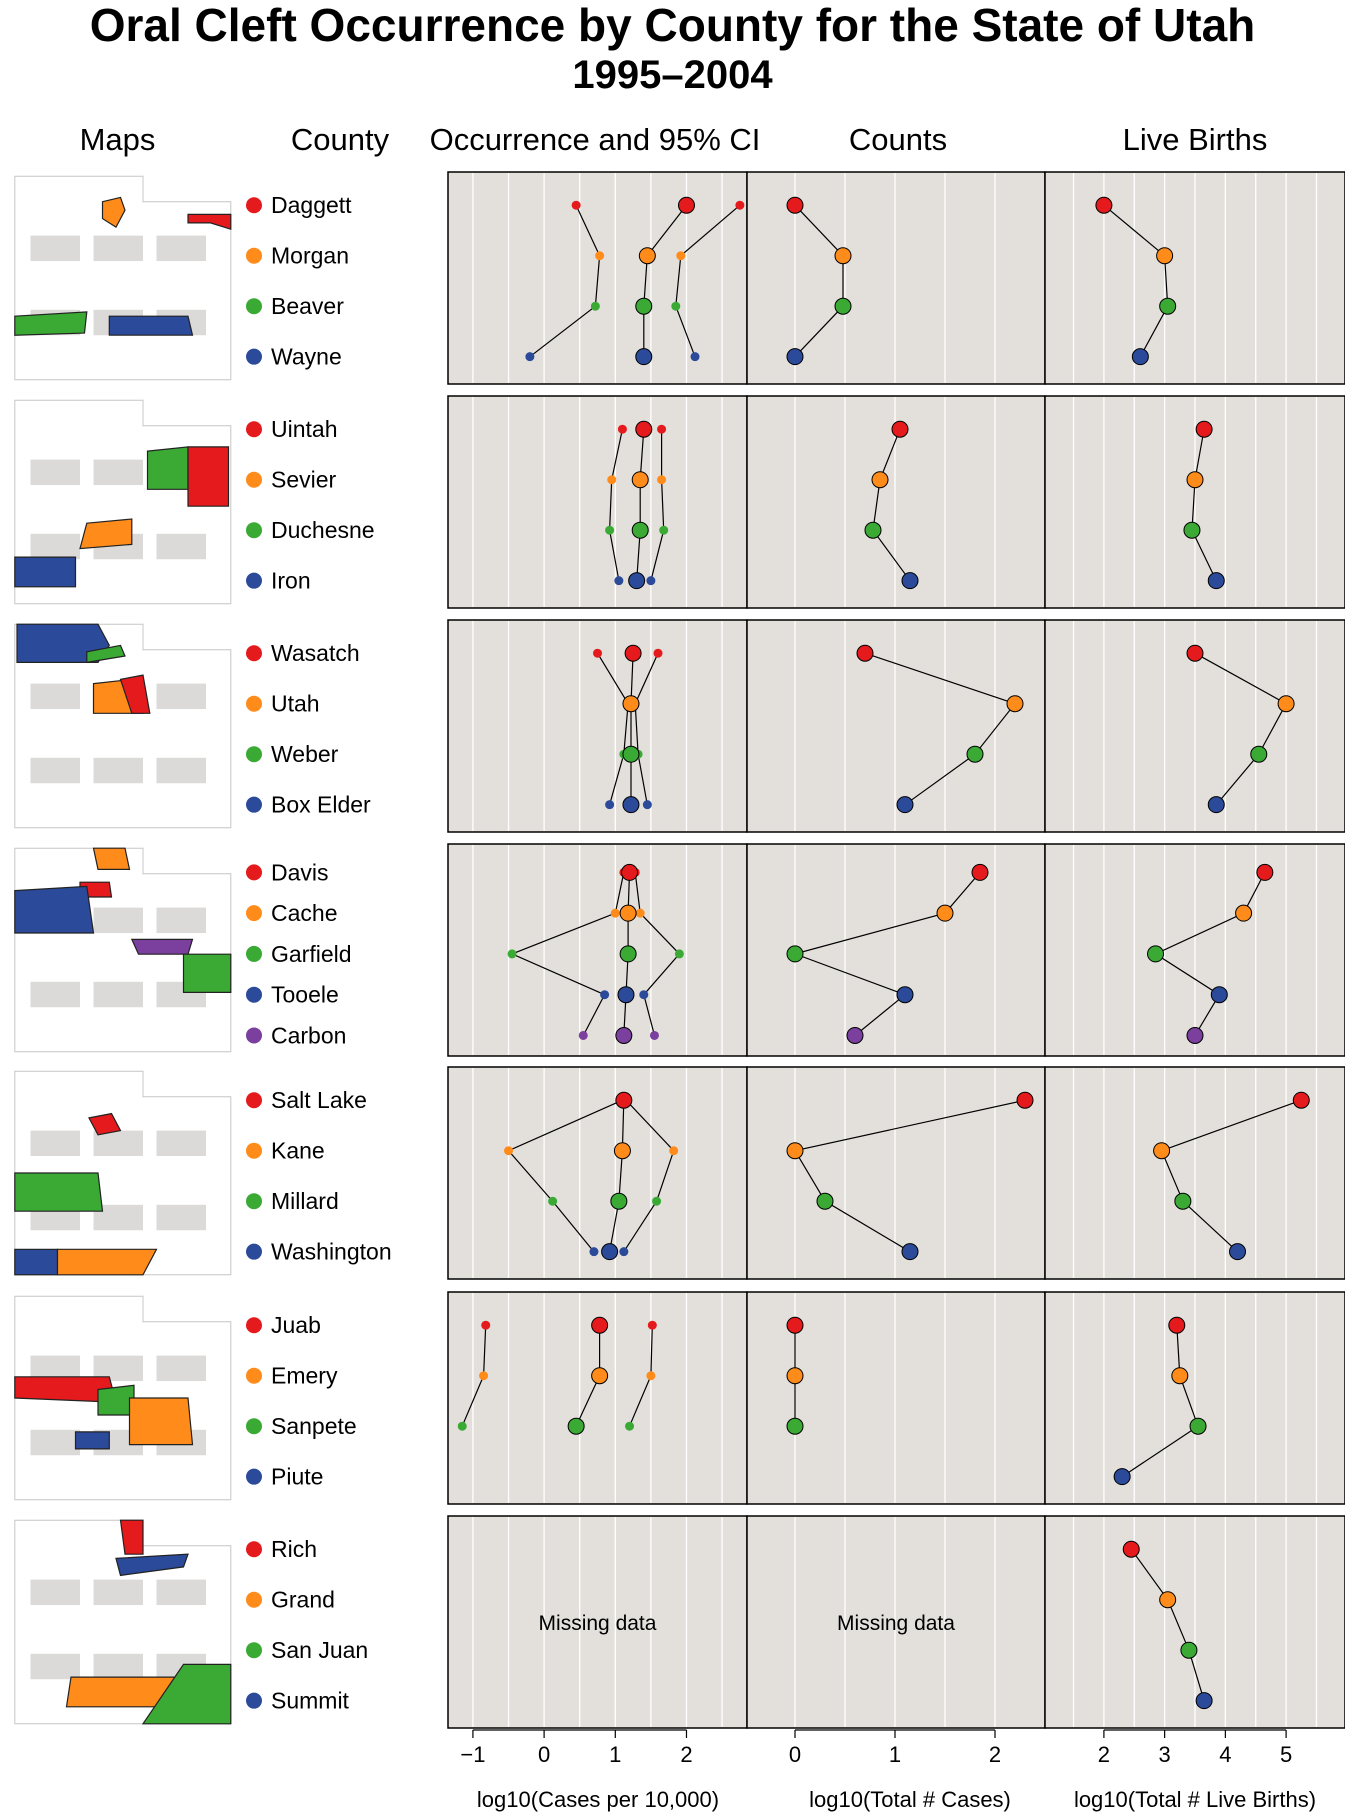 The height and width of the screenshot is (1816, 1345). Describe the element at coordinates (294, 1549) in the screenshot. I see `county-label: Rich` at that location.